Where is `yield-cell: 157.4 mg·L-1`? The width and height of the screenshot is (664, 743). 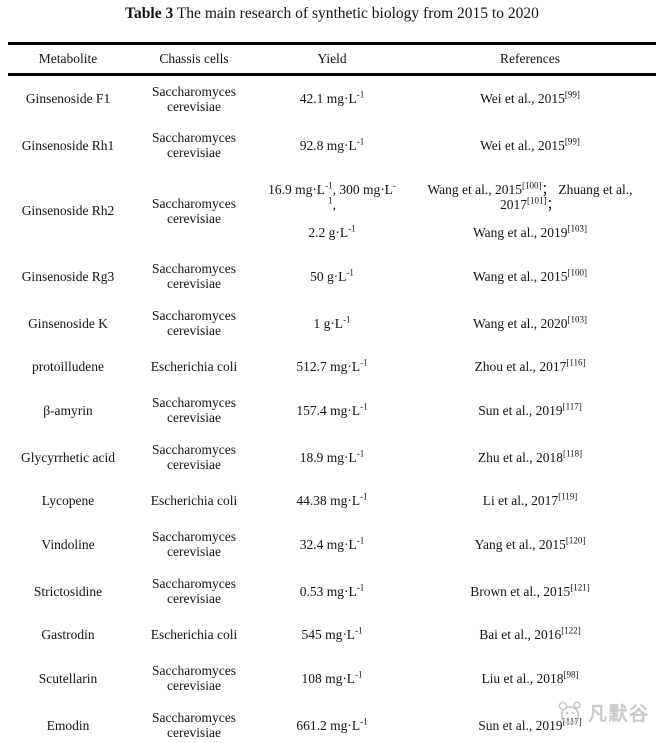
yield-cell: 157.4 mg·L-1 is located at coordinates (332, 409).